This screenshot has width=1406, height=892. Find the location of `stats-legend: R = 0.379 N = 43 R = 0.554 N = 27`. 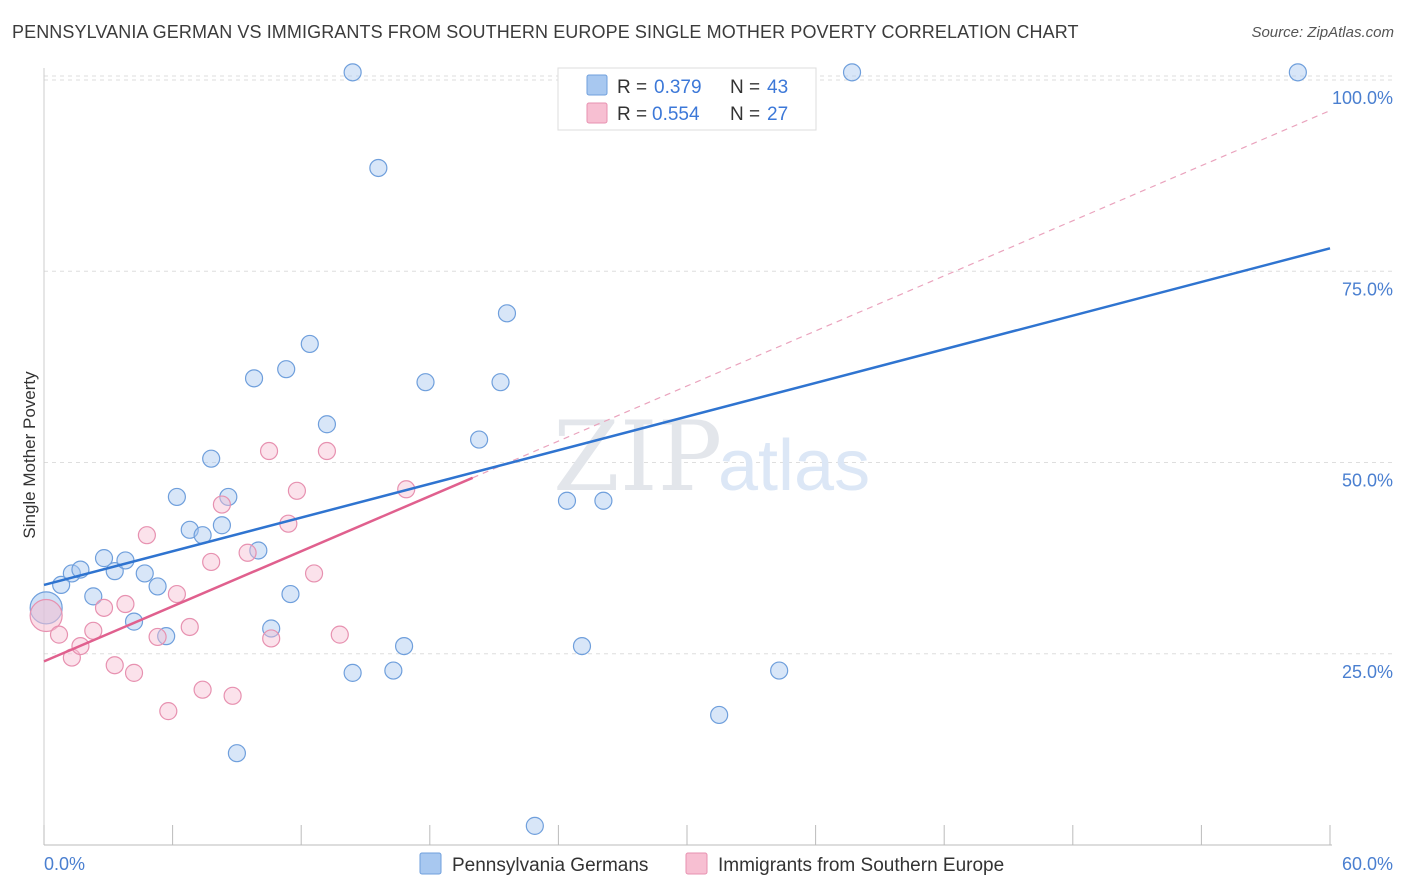

stats-legend: R = 0.379 N = 43 R = 0.554 N = 27 is located at coordinates (687, 99).